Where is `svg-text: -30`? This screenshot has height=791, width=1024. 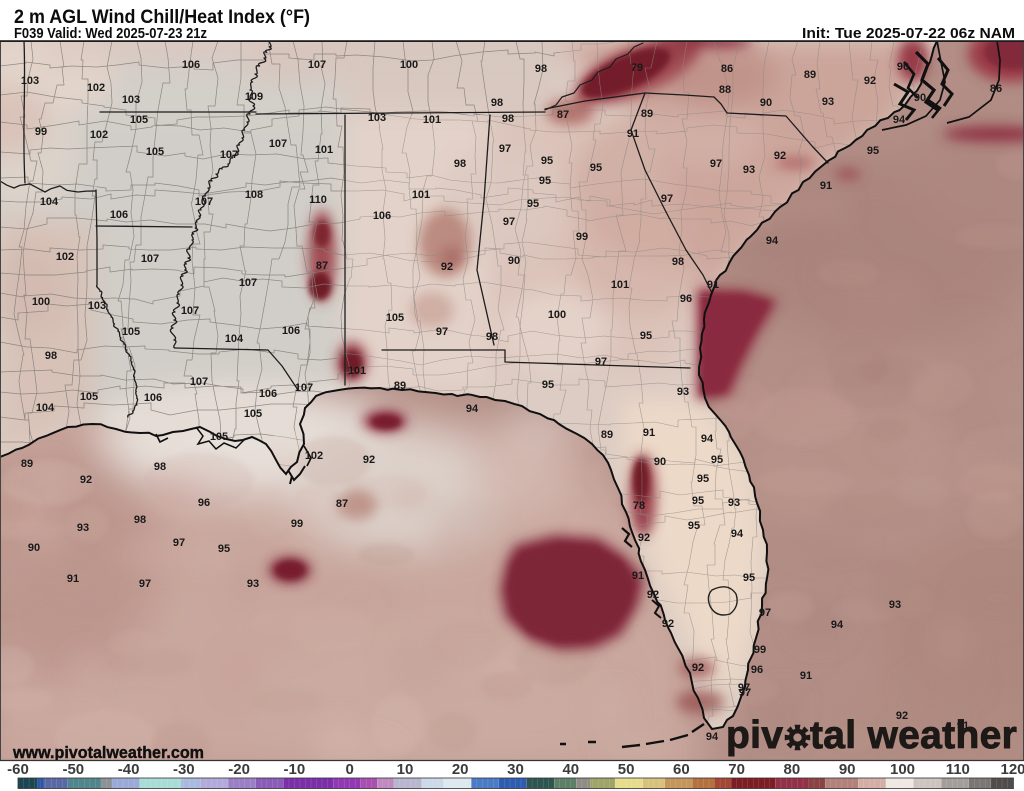 svg-text: -30 is located at coordinates (184, 769).